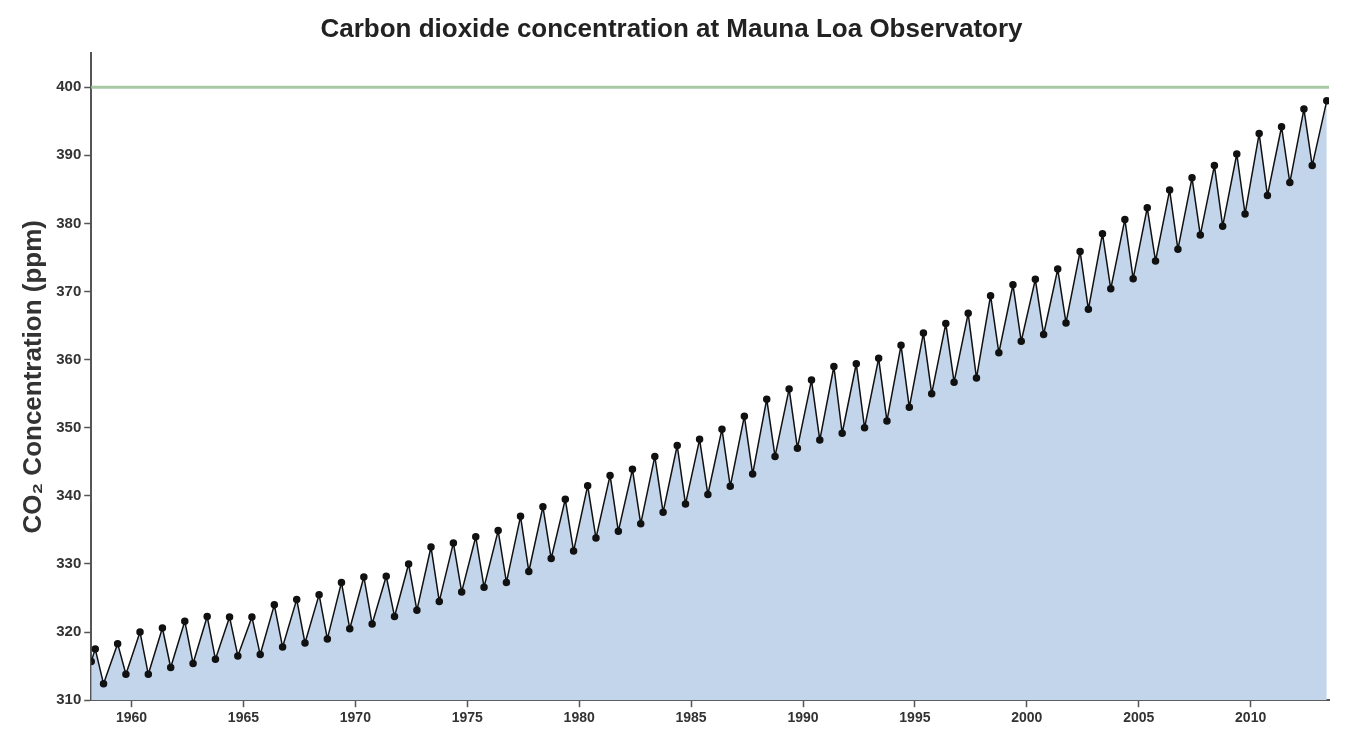 This screenshot has height=740, width=1349. Describe the element at coordinates (1139, 717) in the screenshot. I see `x-tick-label: 2005` at that location.